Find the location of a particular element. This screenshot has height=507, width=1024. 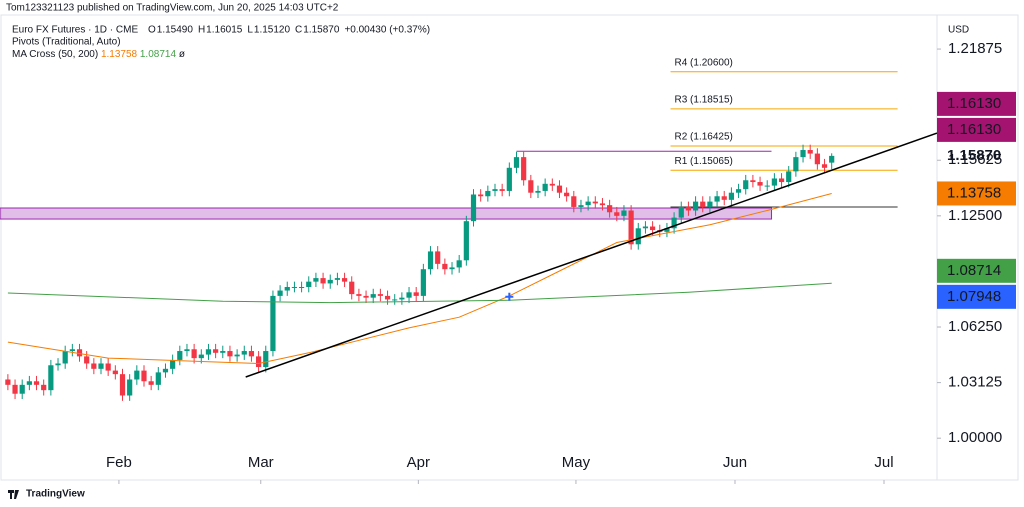

pivot-label: R2 (1.16425) is located at coordinates (704, 137).